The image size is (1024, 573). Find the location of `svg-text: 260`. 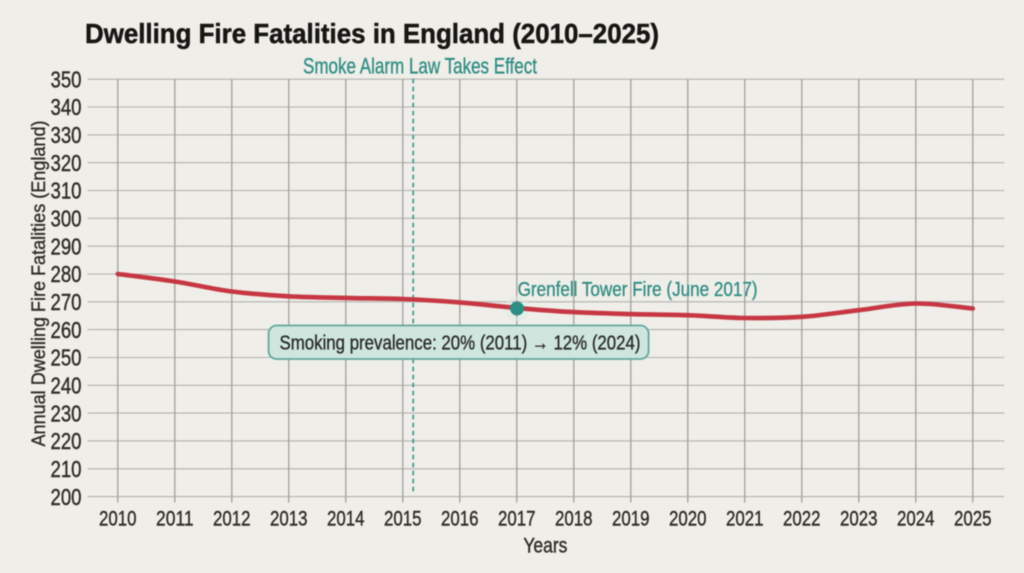

svg-text: 260 is located at coordinates (66, 330).